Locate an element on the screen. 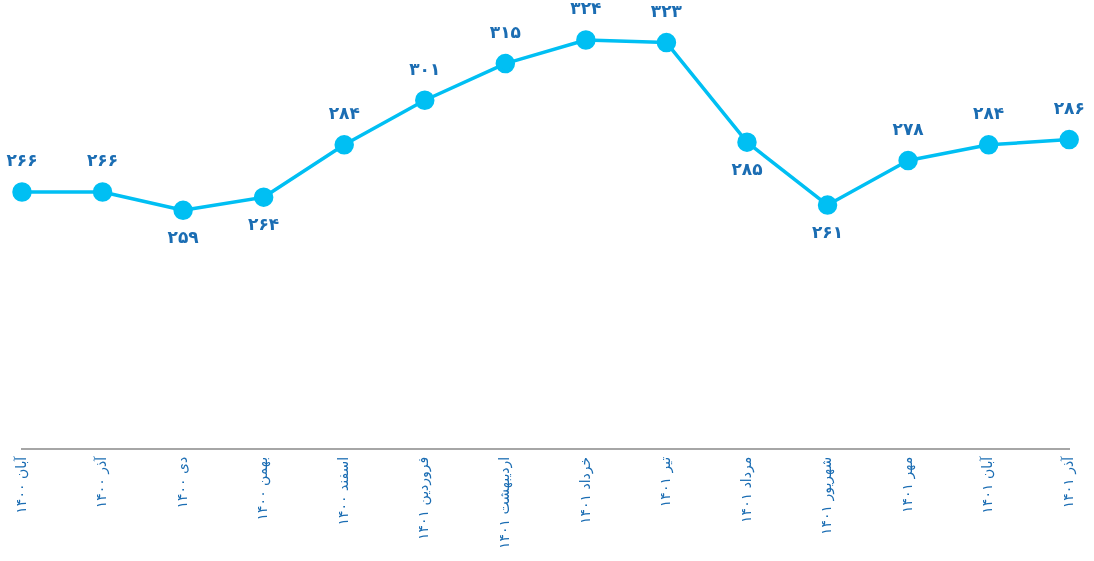 The width and height of the screenshot is (1094, 561). x-tick-label: اردیبهشت ۱۴۰۱ is located at coordinates (504, 503).